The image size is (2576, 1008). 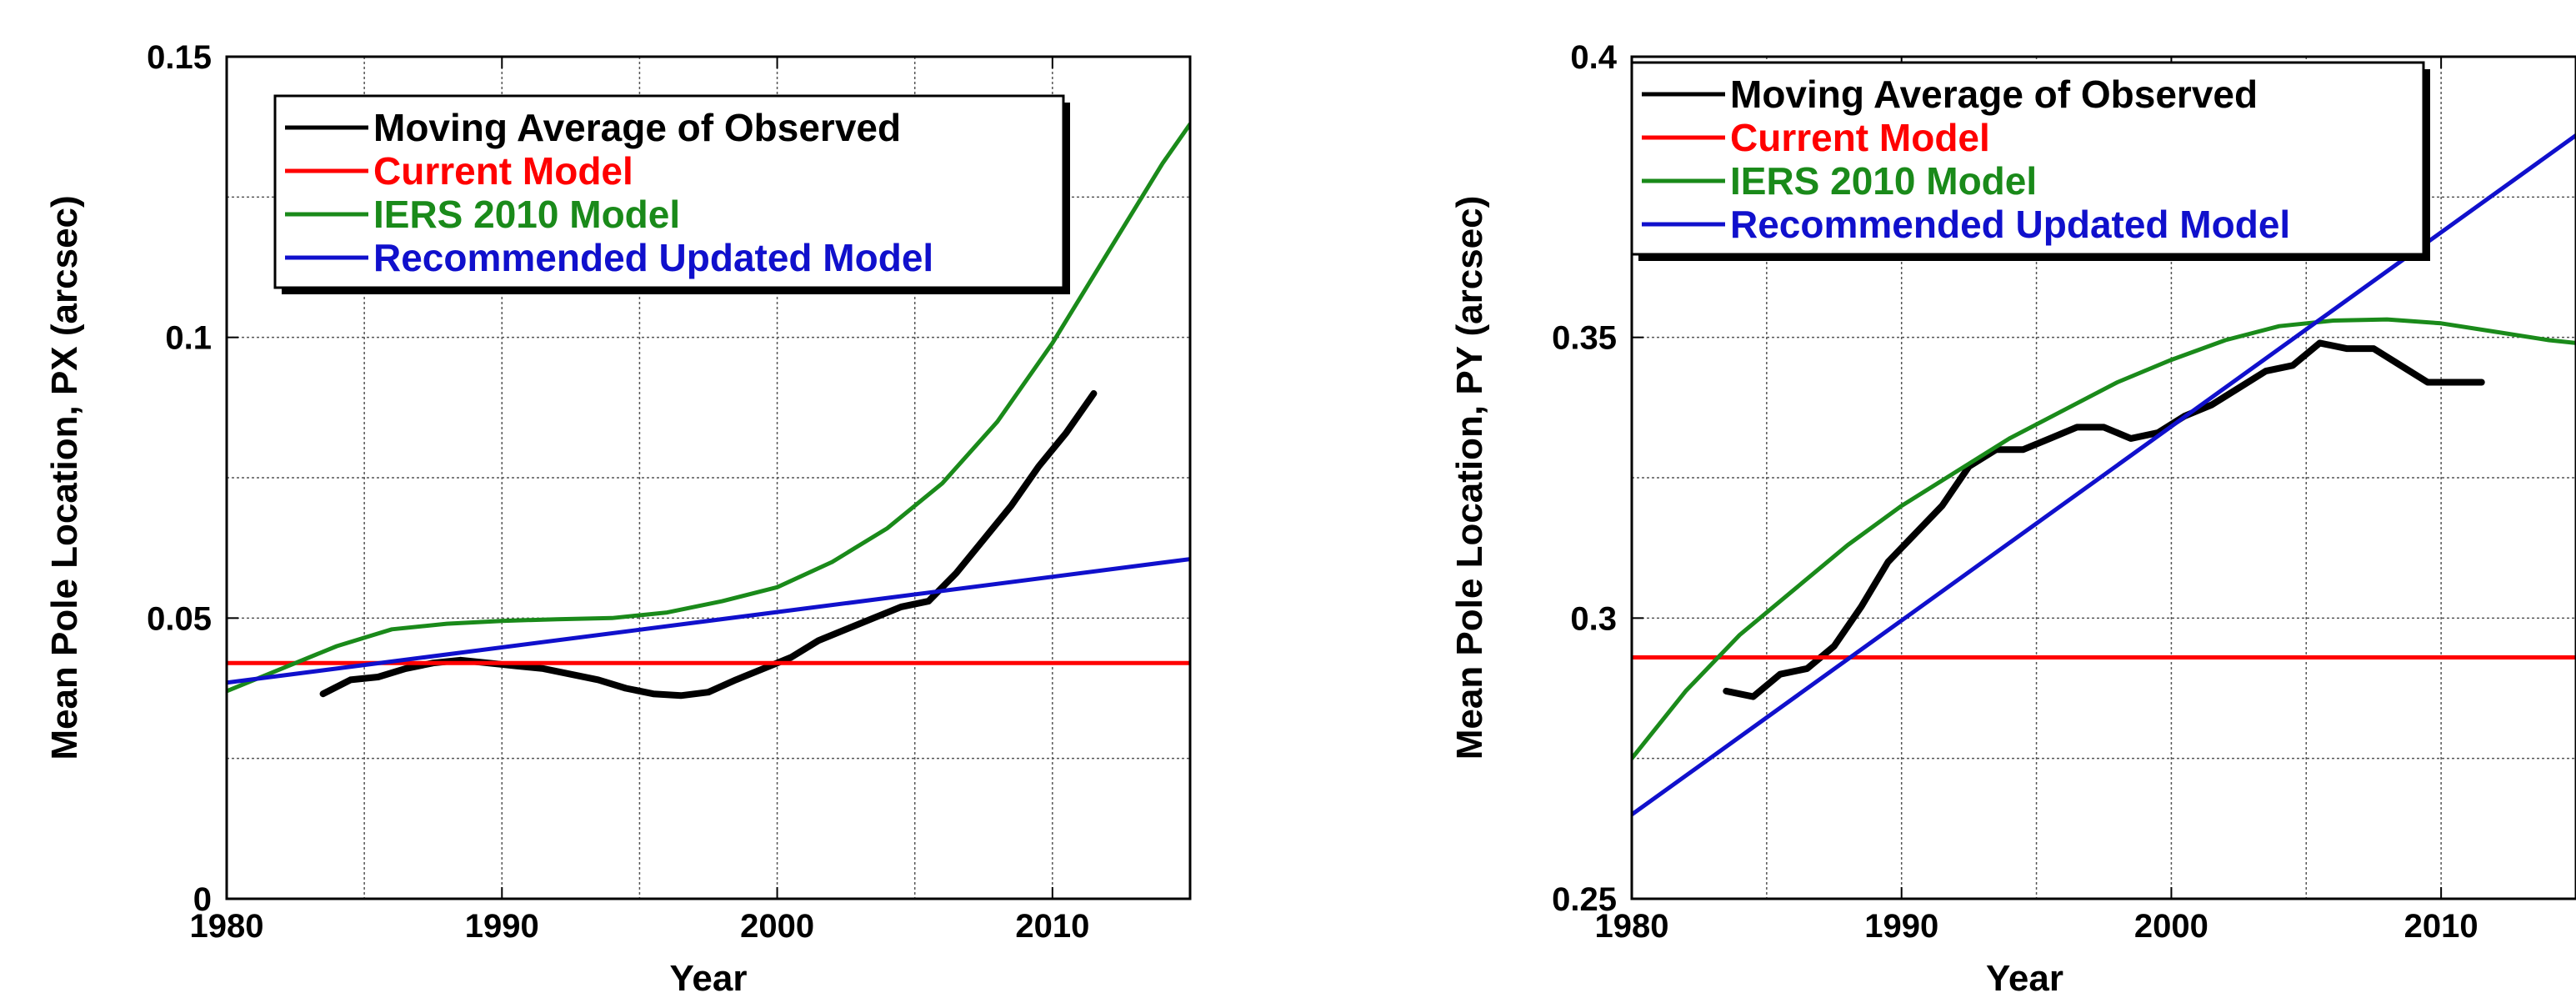 What do you see at coordinates (179, 57) in the screenshot?
I see `y-tick-label: 0.15` at bounding box center [179, 57].